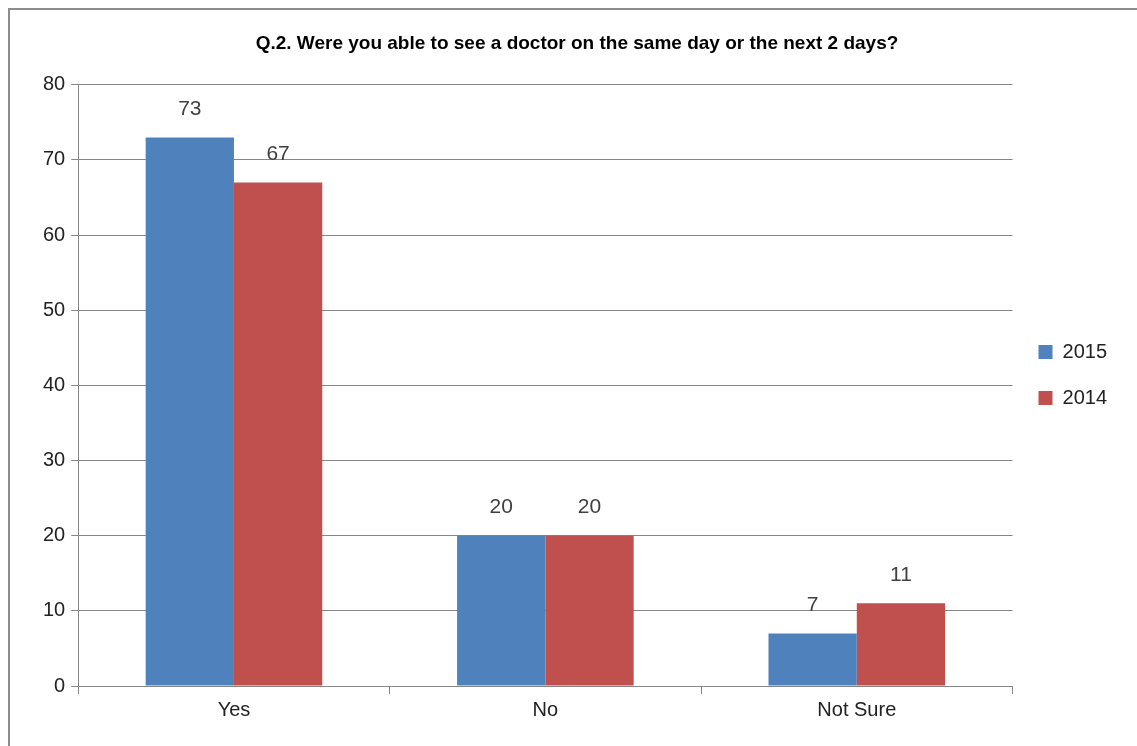  I want to click on data-label: 11, so click(901, 574).